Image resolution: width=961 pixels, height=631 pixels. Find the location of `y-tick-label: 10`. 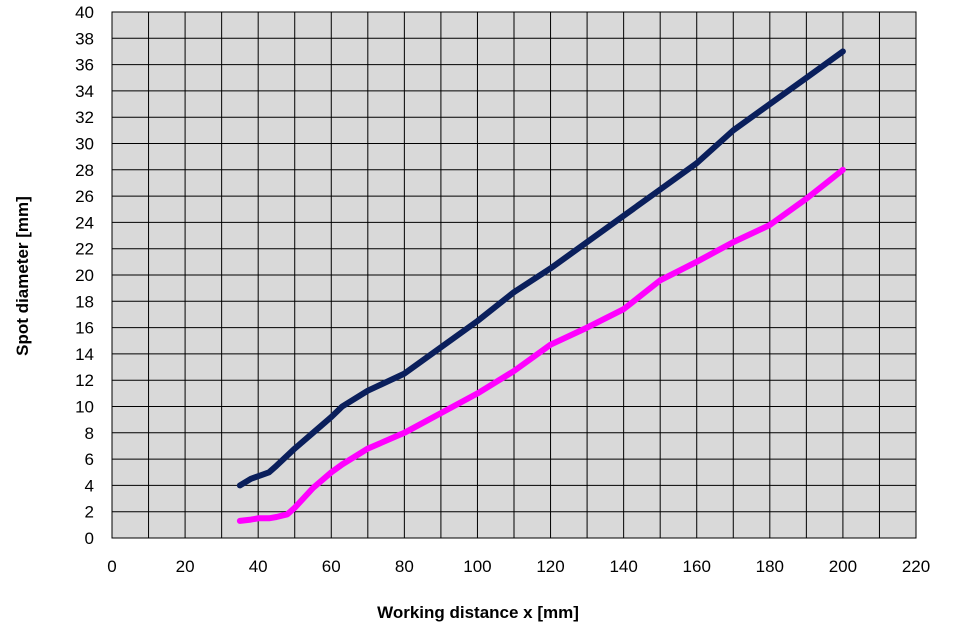

y-tick-label: 10 is located at coordinates (84, 407).